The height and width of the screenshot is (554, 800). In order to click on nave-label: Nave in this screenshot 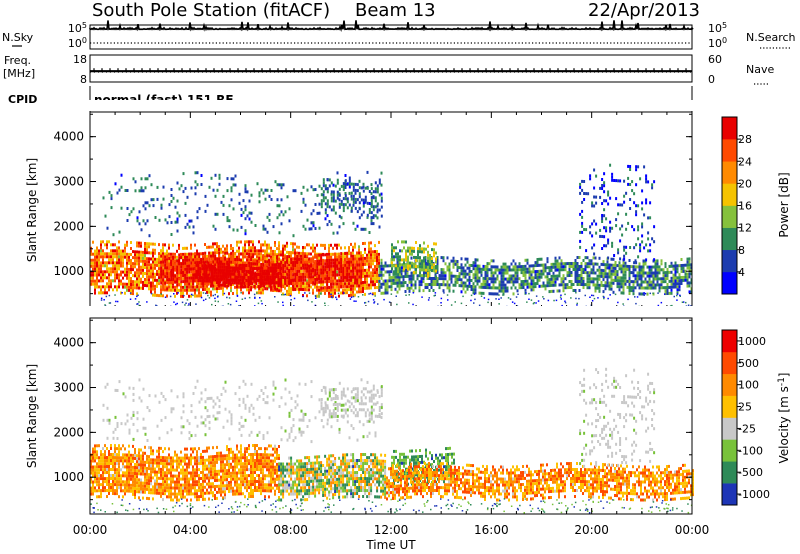, I will do `click(760, 69)`.